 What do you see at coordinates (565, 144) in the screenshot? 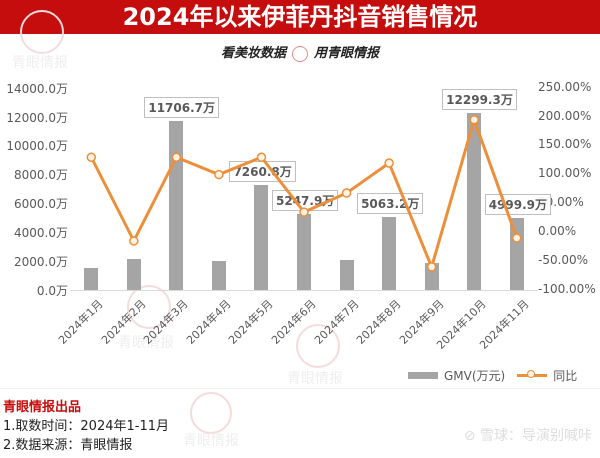
I see `right-axis-tick: 150.00%` at bounding box center [565, 144].